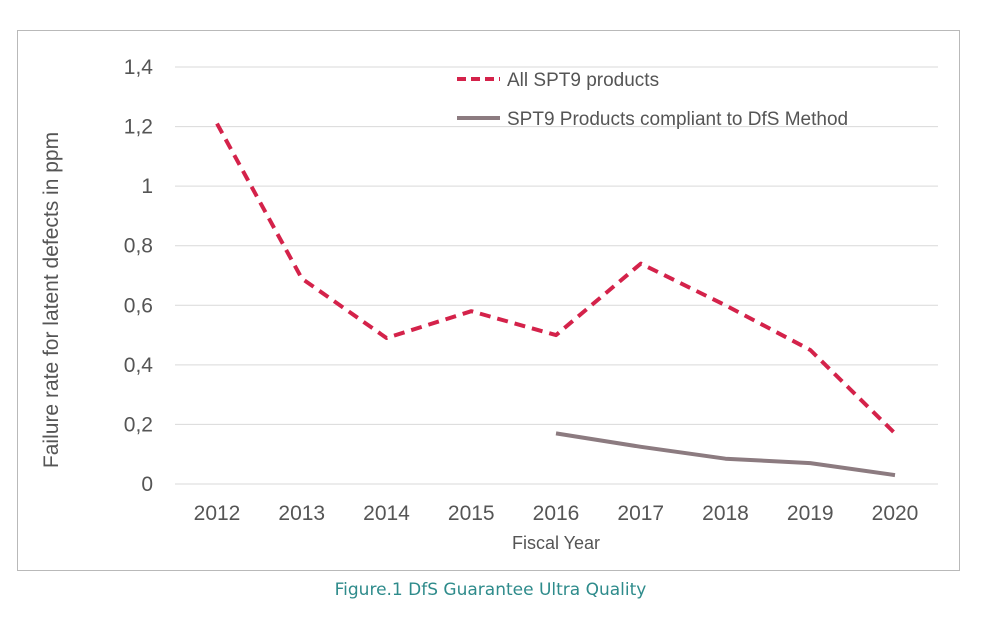 This screenshot has width=981, height=622. Describe the element at coordinates (583, 80) in the screenshot. I see `legend-label: All SPT9 products` at that location.